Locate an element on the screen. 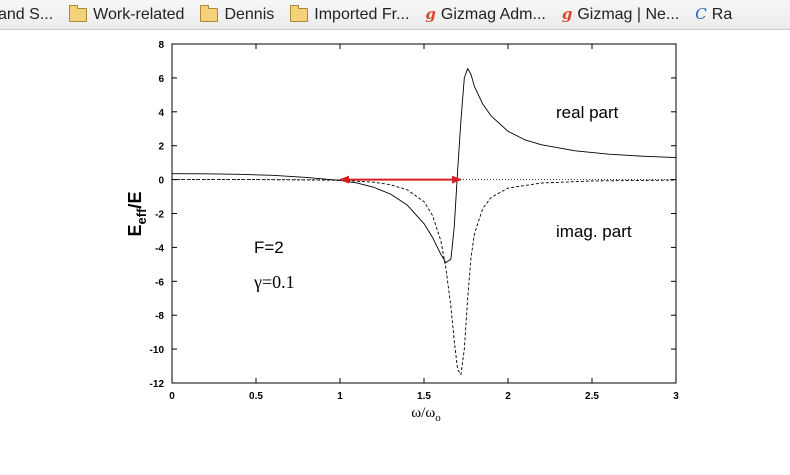 Image resolution: width=790 pixels, height=475 pixels. bookmark-folder-work-related: Work-related is located at coordinates (127, 14).